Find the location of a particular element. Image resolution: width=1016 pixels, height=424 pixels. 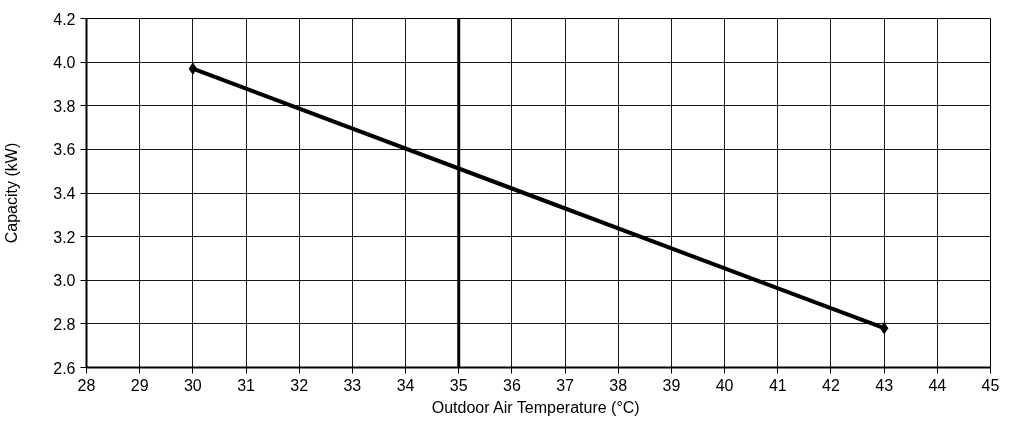

x-tick-label: 35 is located at coordinates (458, 385).